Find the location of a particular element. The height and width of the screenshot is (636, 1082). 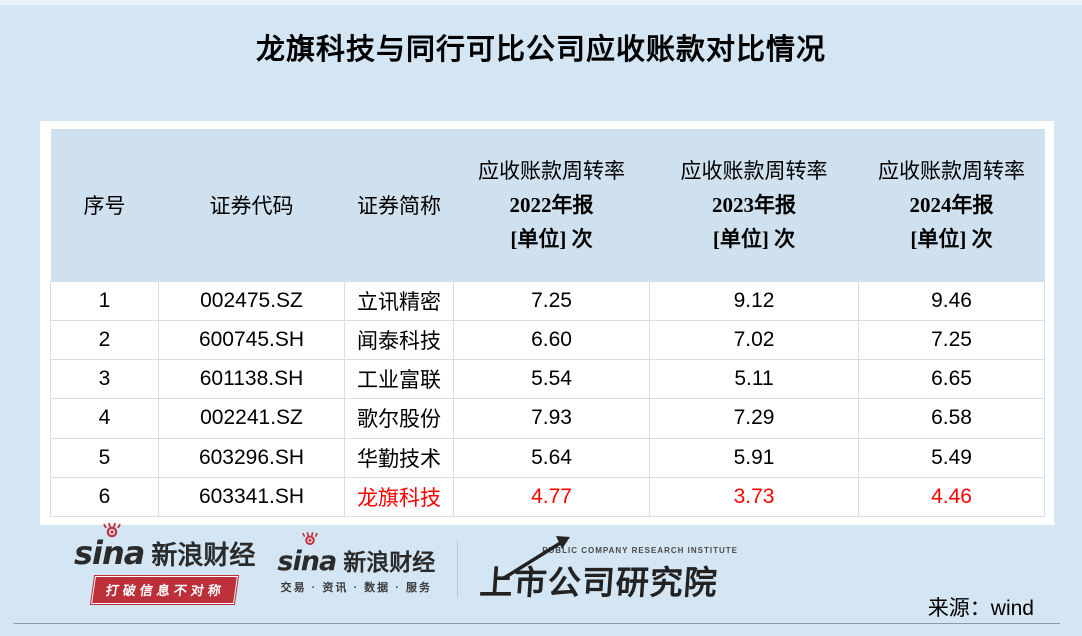

cell-2024: 4.46 is located at coordinates (951, 497).